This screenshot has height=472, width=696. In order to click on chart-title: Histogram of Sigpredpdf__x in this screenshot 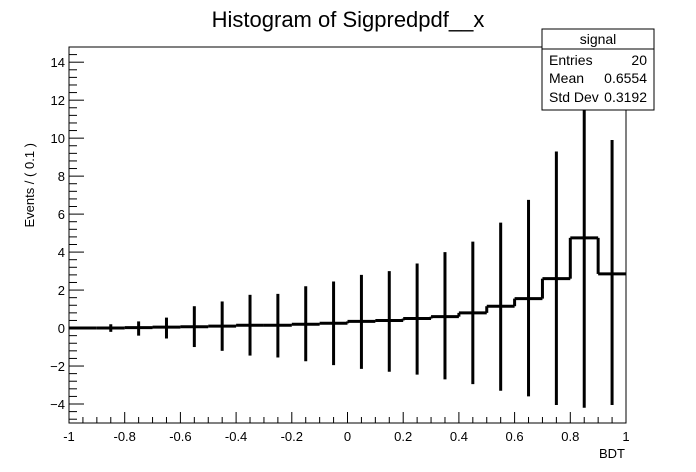, I will do `click(348, 19)`.